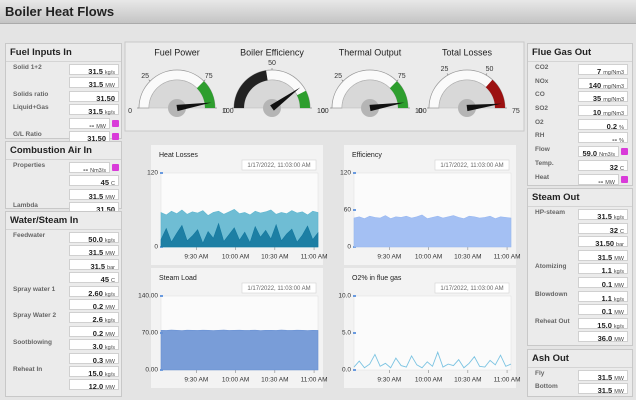 The image size is (636, 400). I want to click on panel-row: Properties -- Nm3/s, so click(63, 168).